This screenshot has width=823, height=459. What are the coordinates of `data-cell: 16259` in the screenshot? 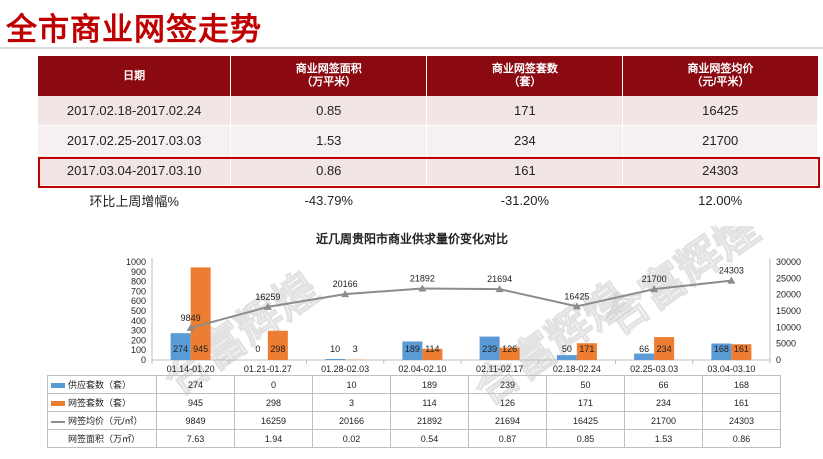 It's located at (273, 420).